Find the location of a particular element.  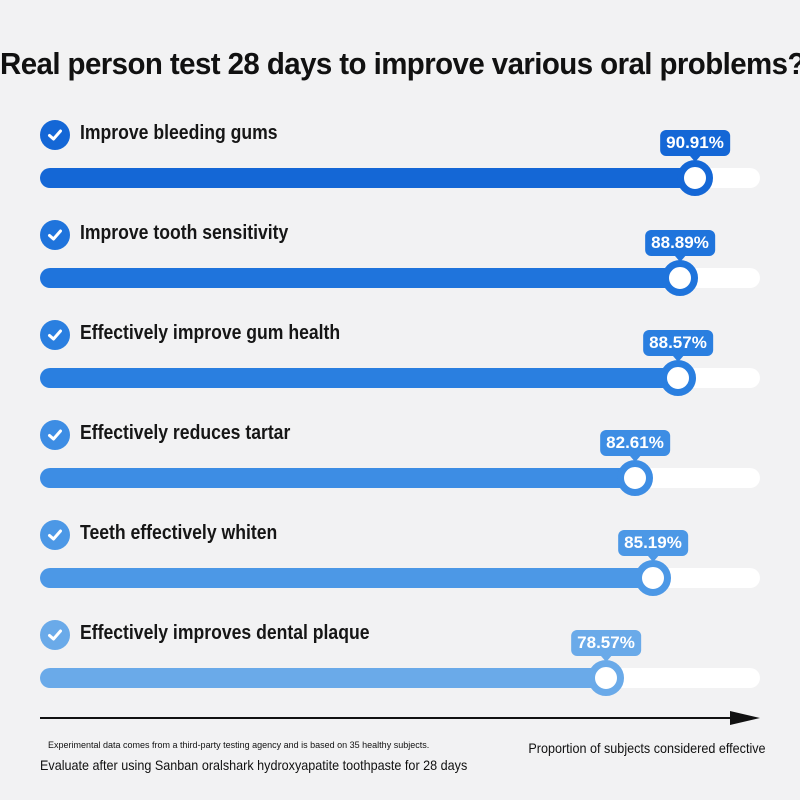

value-label: 90.91% is located at coordinates (695, 146).